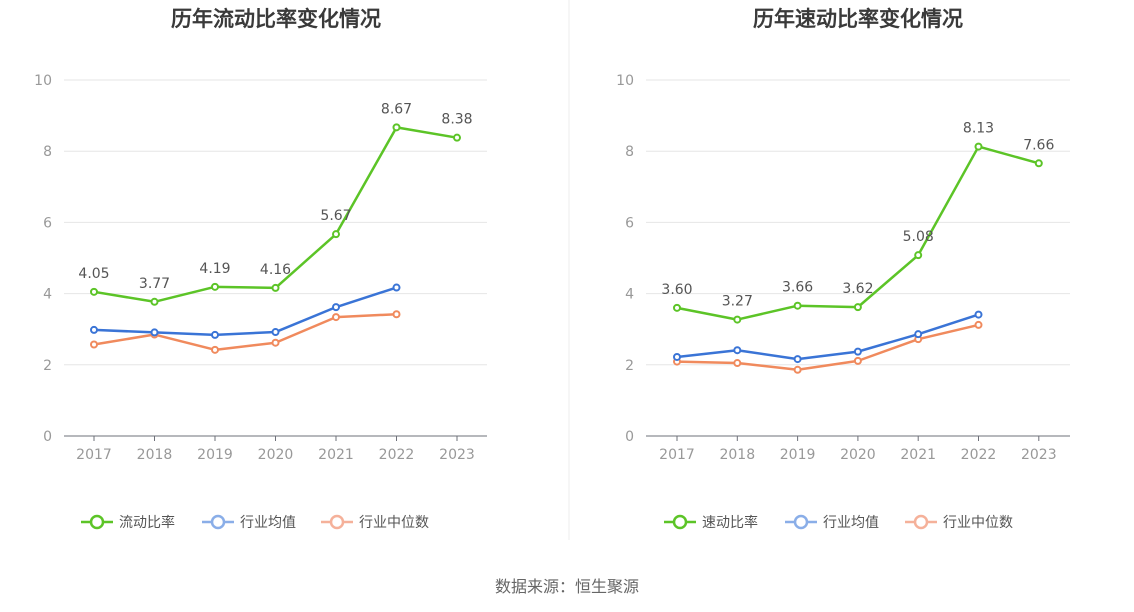 The height and width of the screenshot is (612, 1134). Describe the element at coordinates (737, 302) in the screenshot. I see `data-label: 3.27` at that location.